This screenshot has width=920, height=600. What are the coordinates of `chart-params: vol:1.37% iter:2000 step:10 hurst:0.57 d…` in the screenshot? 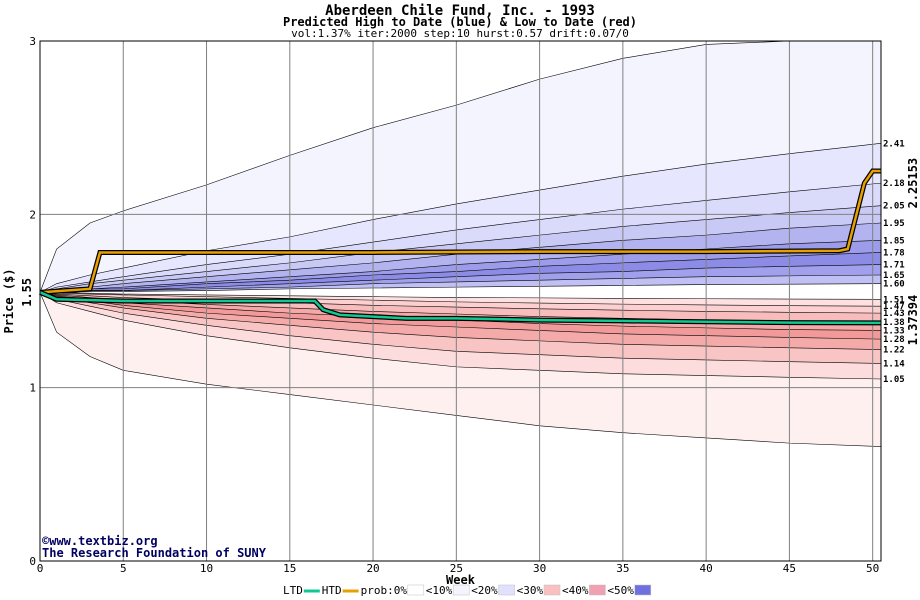 It's located at (460, 33).